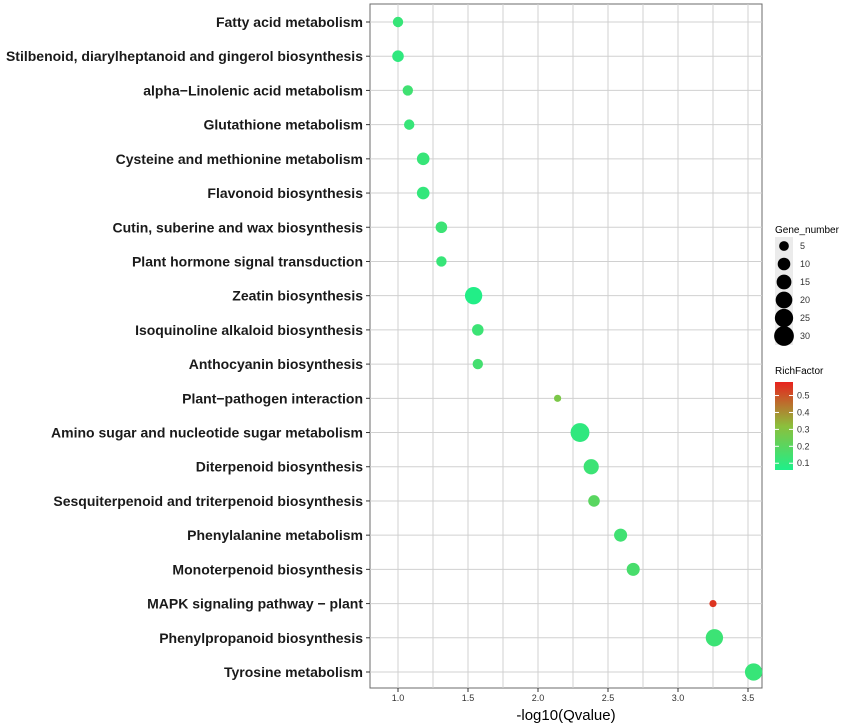 The image size is (850, 723). What do you see at coordinates (261, 638) in the screenshot?
I see `pathway-label: Phenylpropanoid biosynthesis` at bounding box center [261, 638].